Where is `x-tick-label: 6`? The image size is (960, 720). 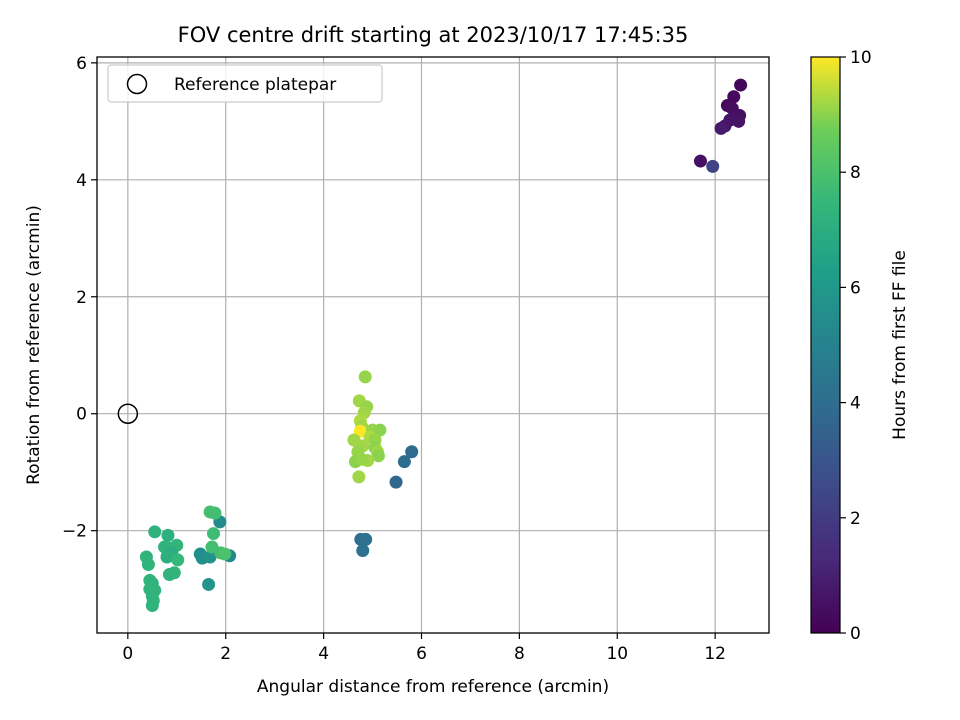
x-tick-label: 6 is located at coordinates (421, 654).